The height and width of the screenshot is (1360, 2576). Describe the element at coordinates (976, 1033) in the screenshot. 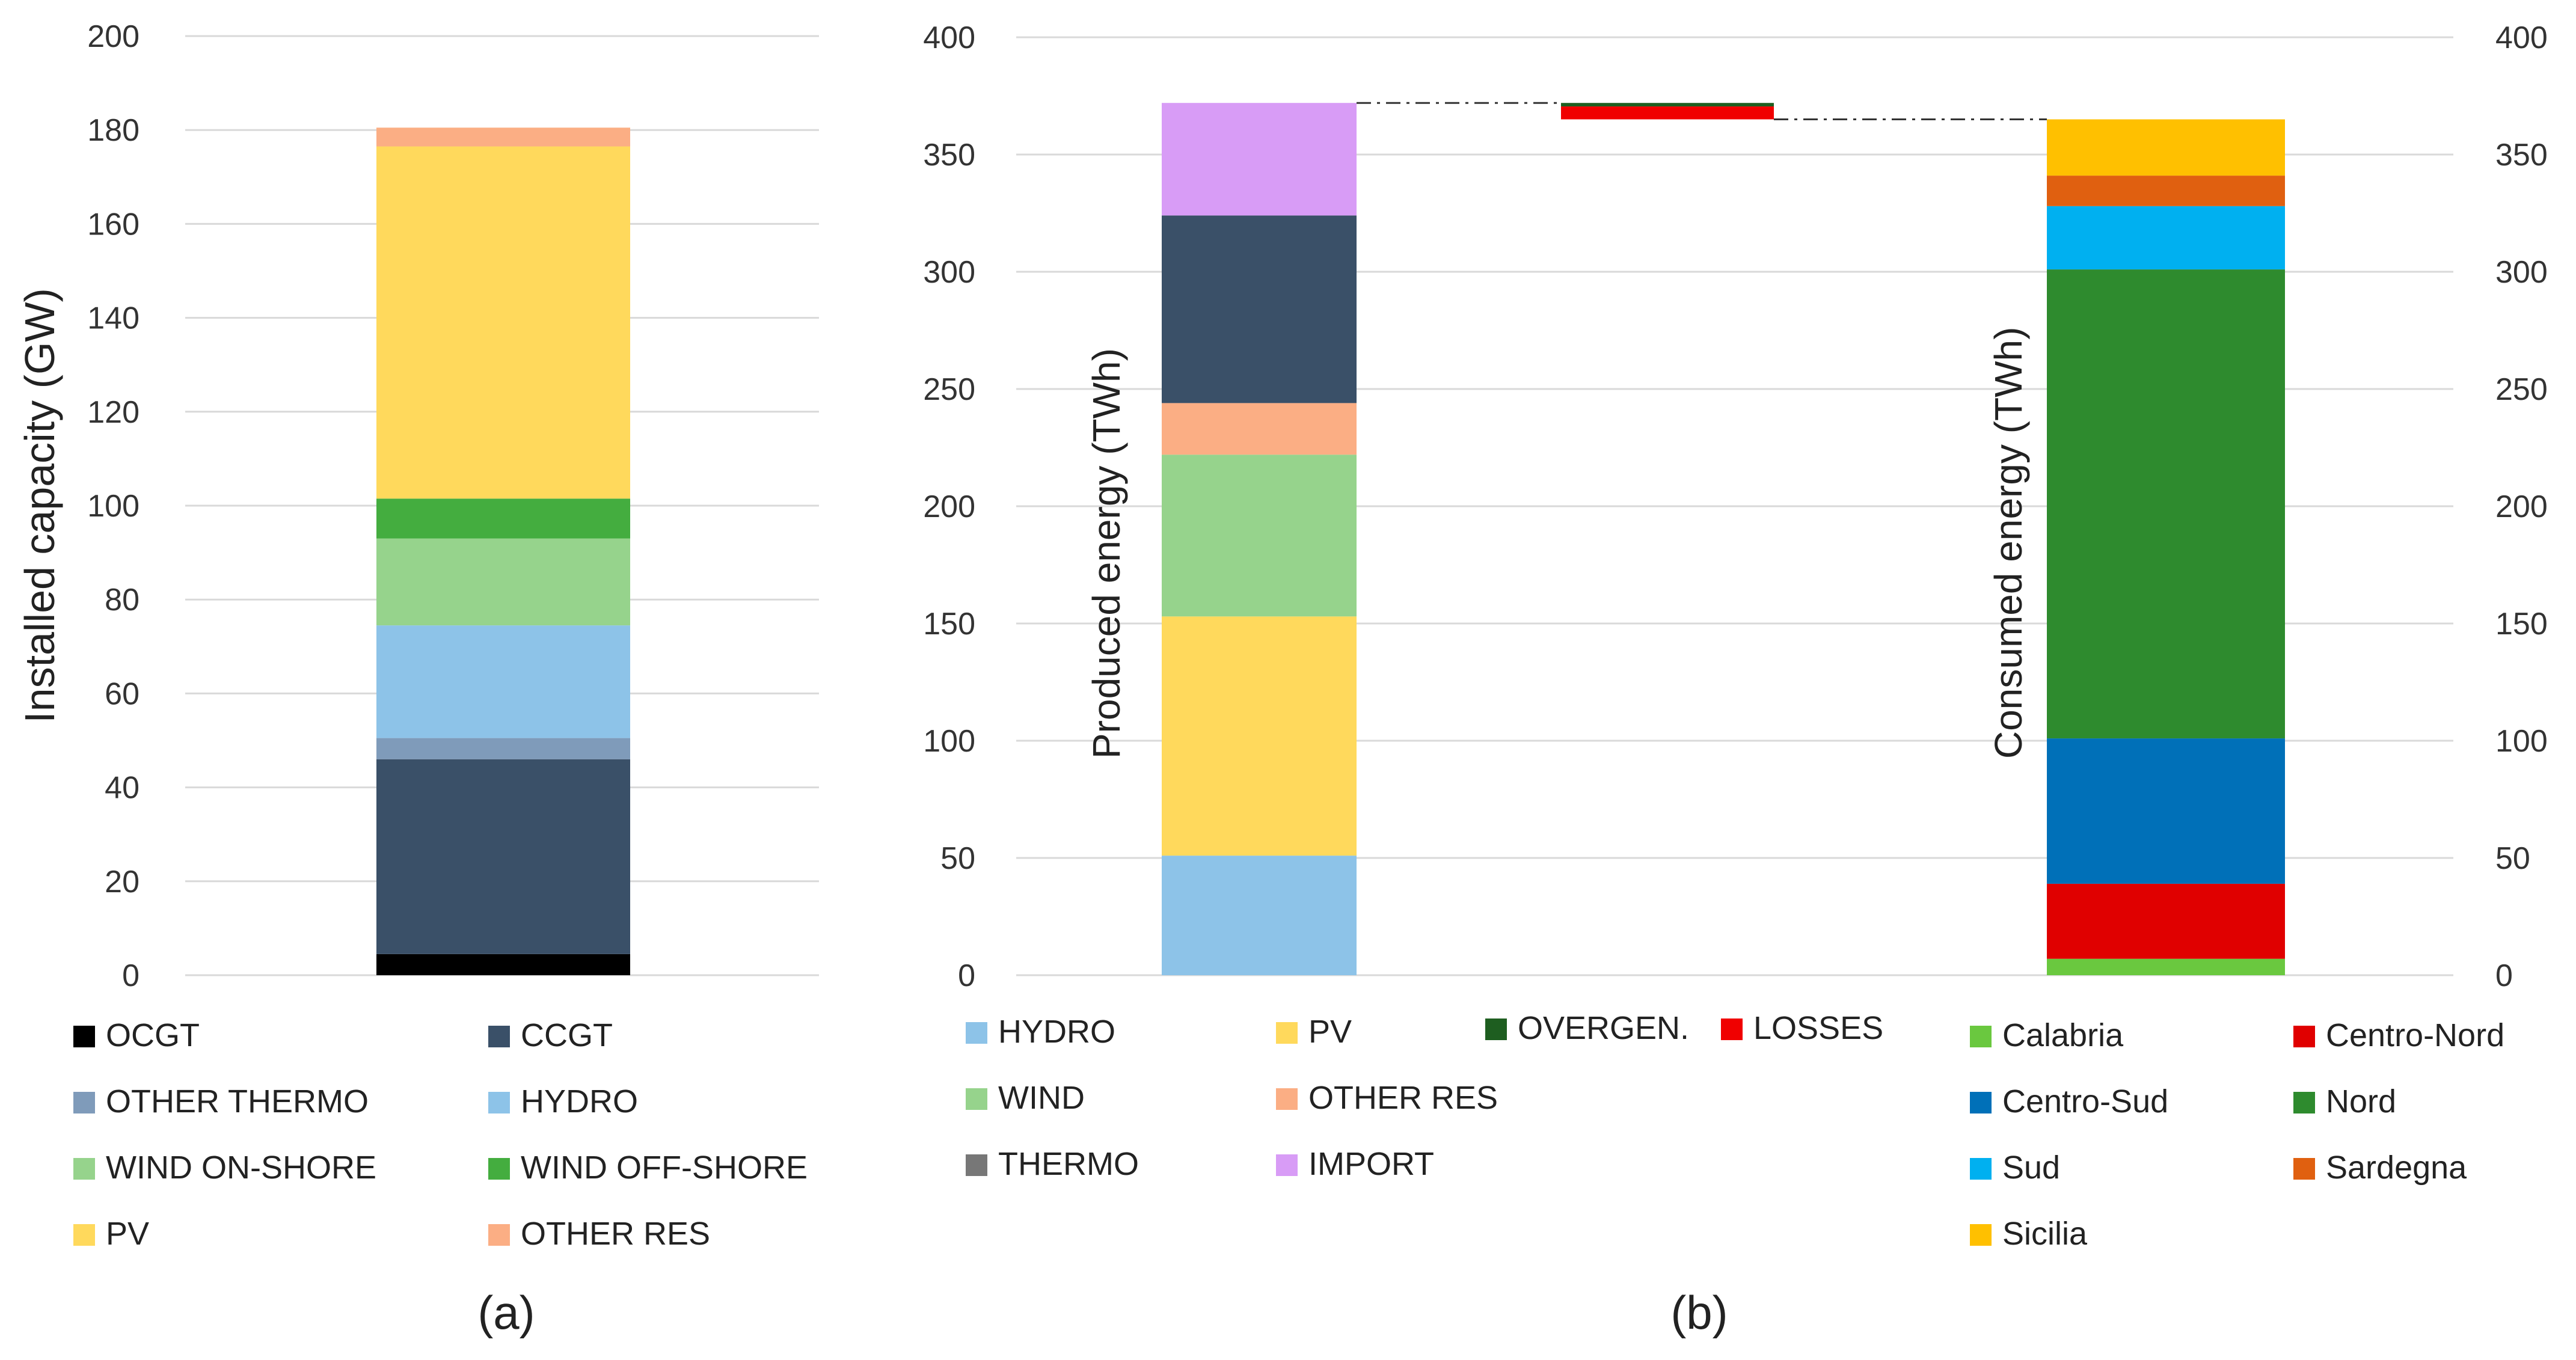

I see `legend-swatch-b-hydro` at that location.